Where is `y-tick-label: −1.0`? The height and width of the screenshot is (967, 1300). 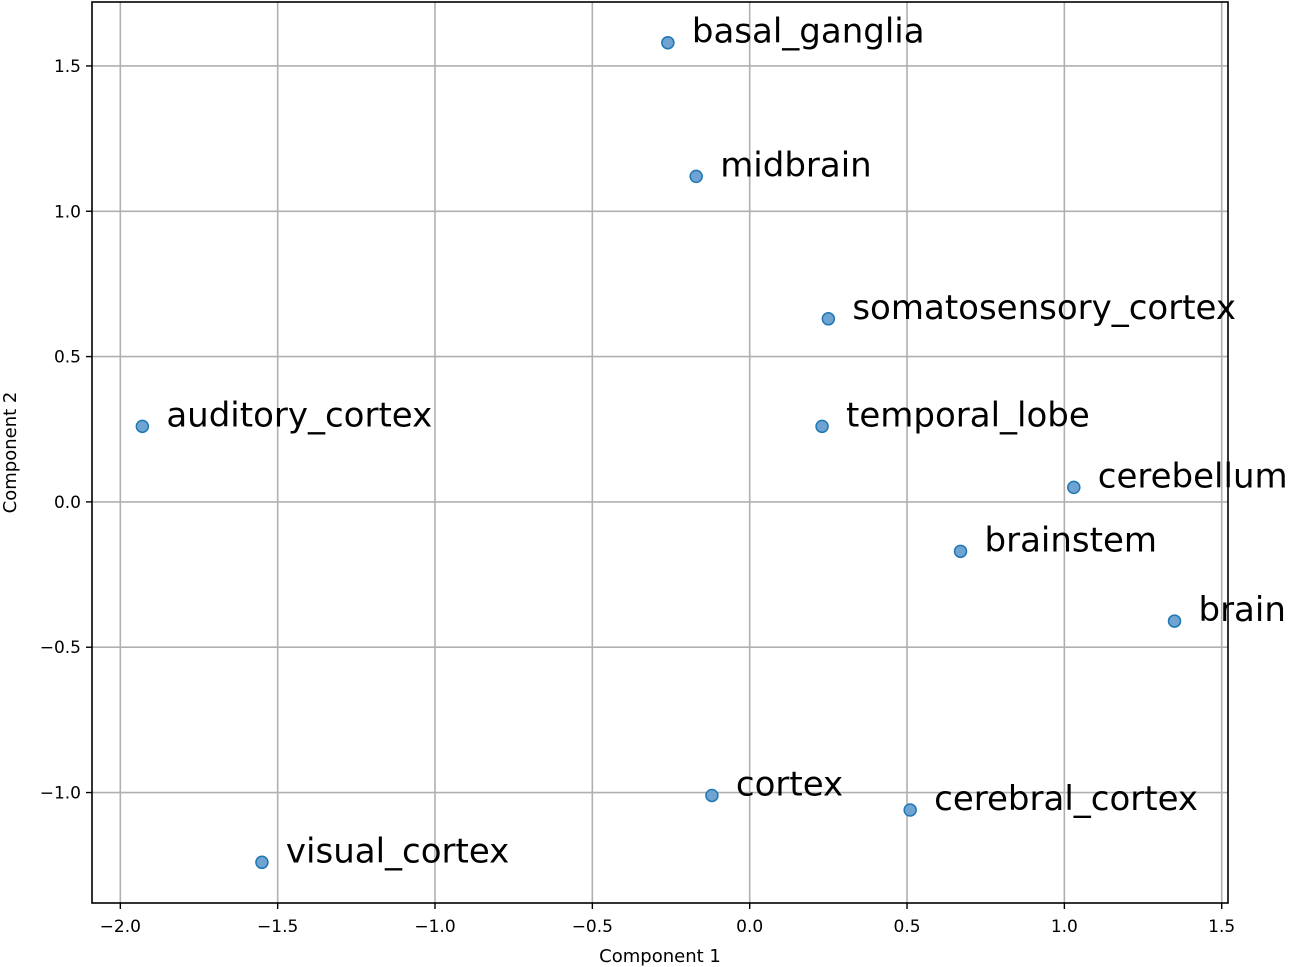
y-tick-label: −1.0 is located at coordinates (60, 794).